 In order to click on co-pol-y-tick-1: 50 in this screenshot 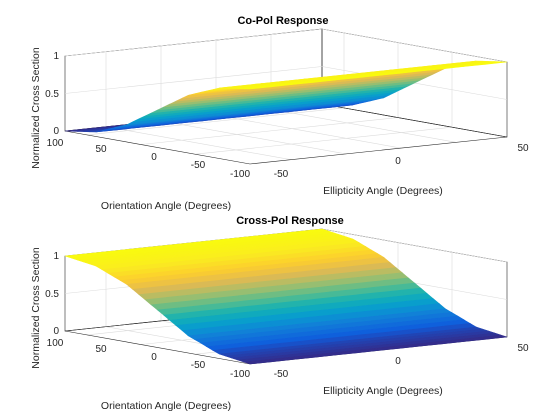, I will do `click(101, 149)`.